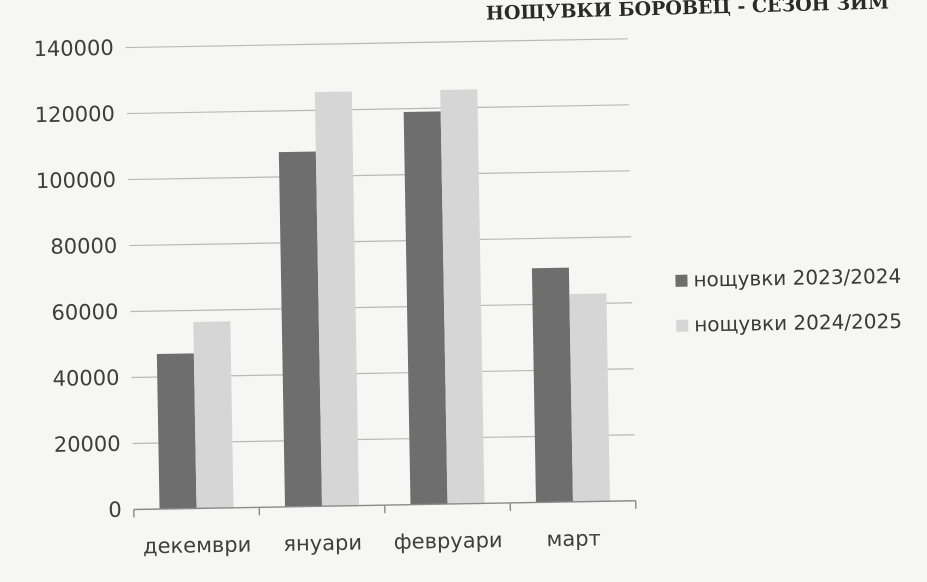 The width and height of the screenshot is (927, 582). What do you see at coordinates (85, 378) in the screenshot?
I see `y-tick-label: 40000` at bounding box center [85, 378].